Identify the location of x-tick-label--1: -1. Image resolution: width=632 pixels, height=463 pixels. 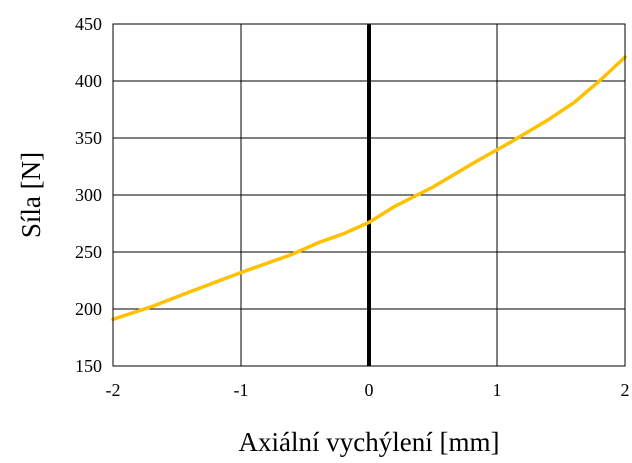
(241, 390).